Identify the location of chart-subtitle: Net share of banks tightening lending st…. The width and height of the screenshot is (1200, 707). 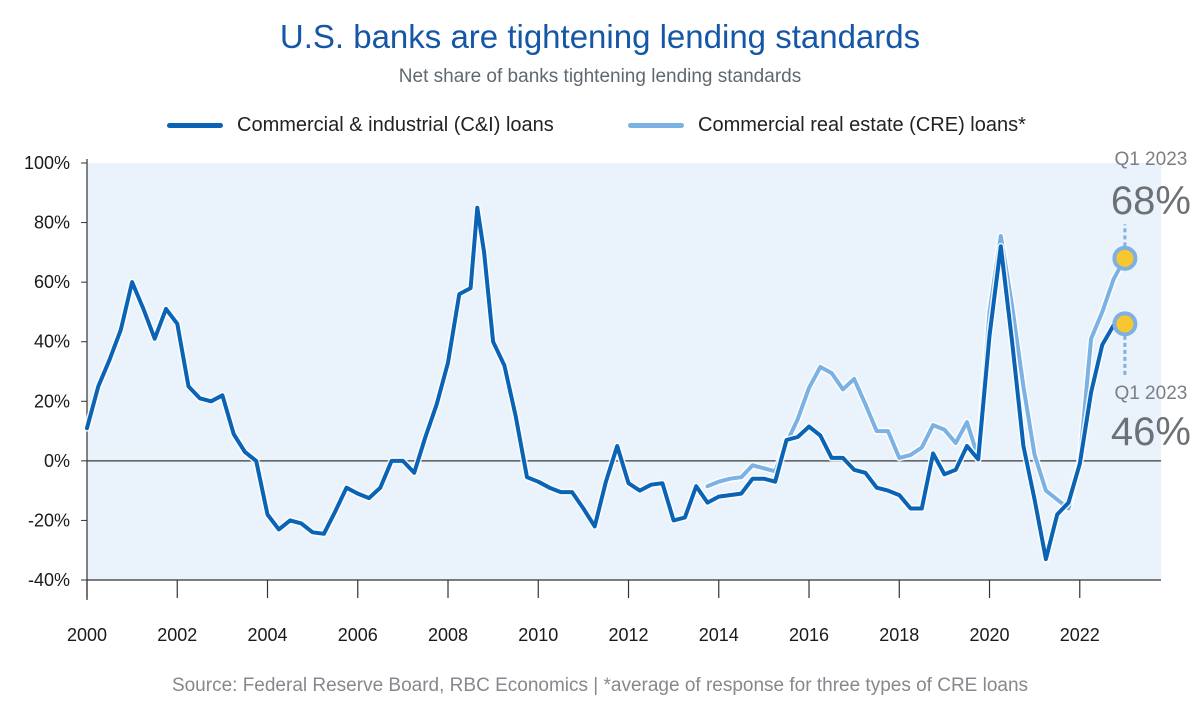
(600, 76).